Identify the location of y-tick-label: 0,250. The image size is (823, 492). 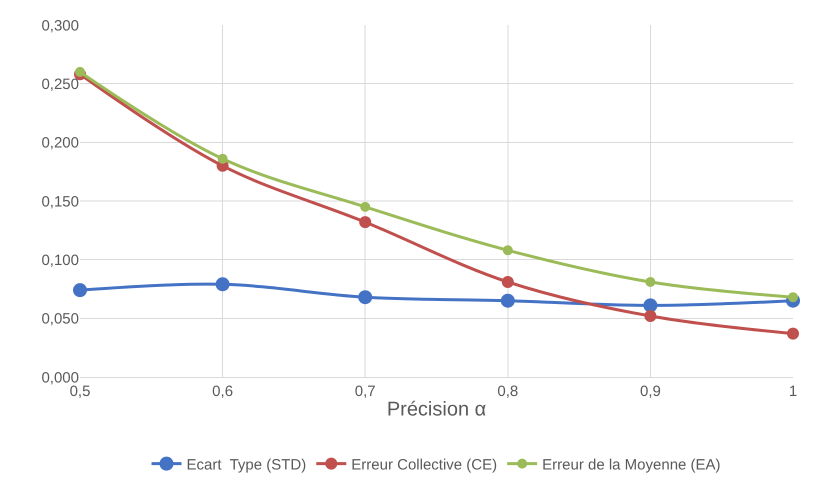
(60, 84).